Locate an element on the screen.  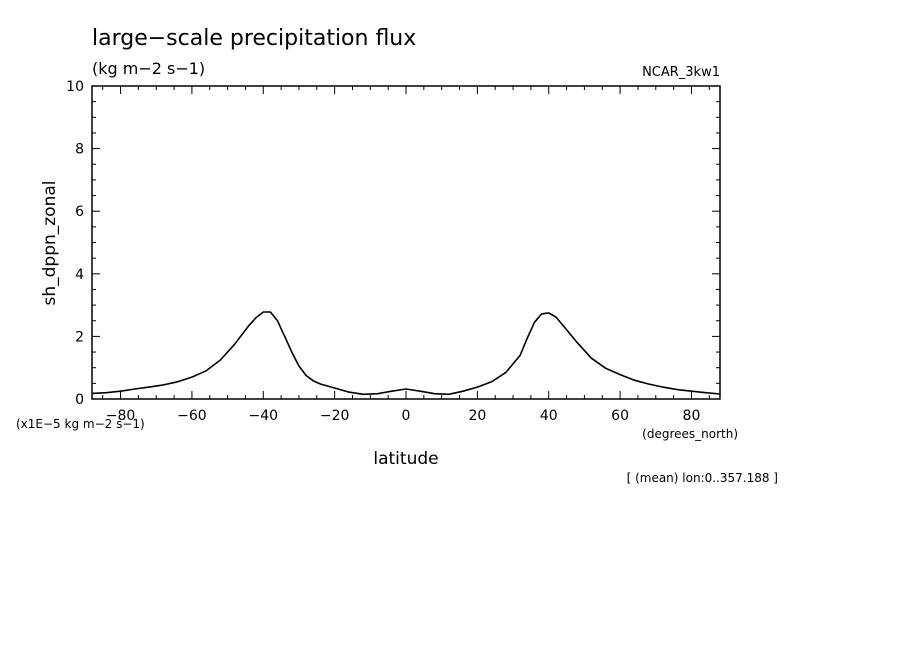
y-tick-labels: 0 2 4 6 8 10 is located at coordinates (75, 243).